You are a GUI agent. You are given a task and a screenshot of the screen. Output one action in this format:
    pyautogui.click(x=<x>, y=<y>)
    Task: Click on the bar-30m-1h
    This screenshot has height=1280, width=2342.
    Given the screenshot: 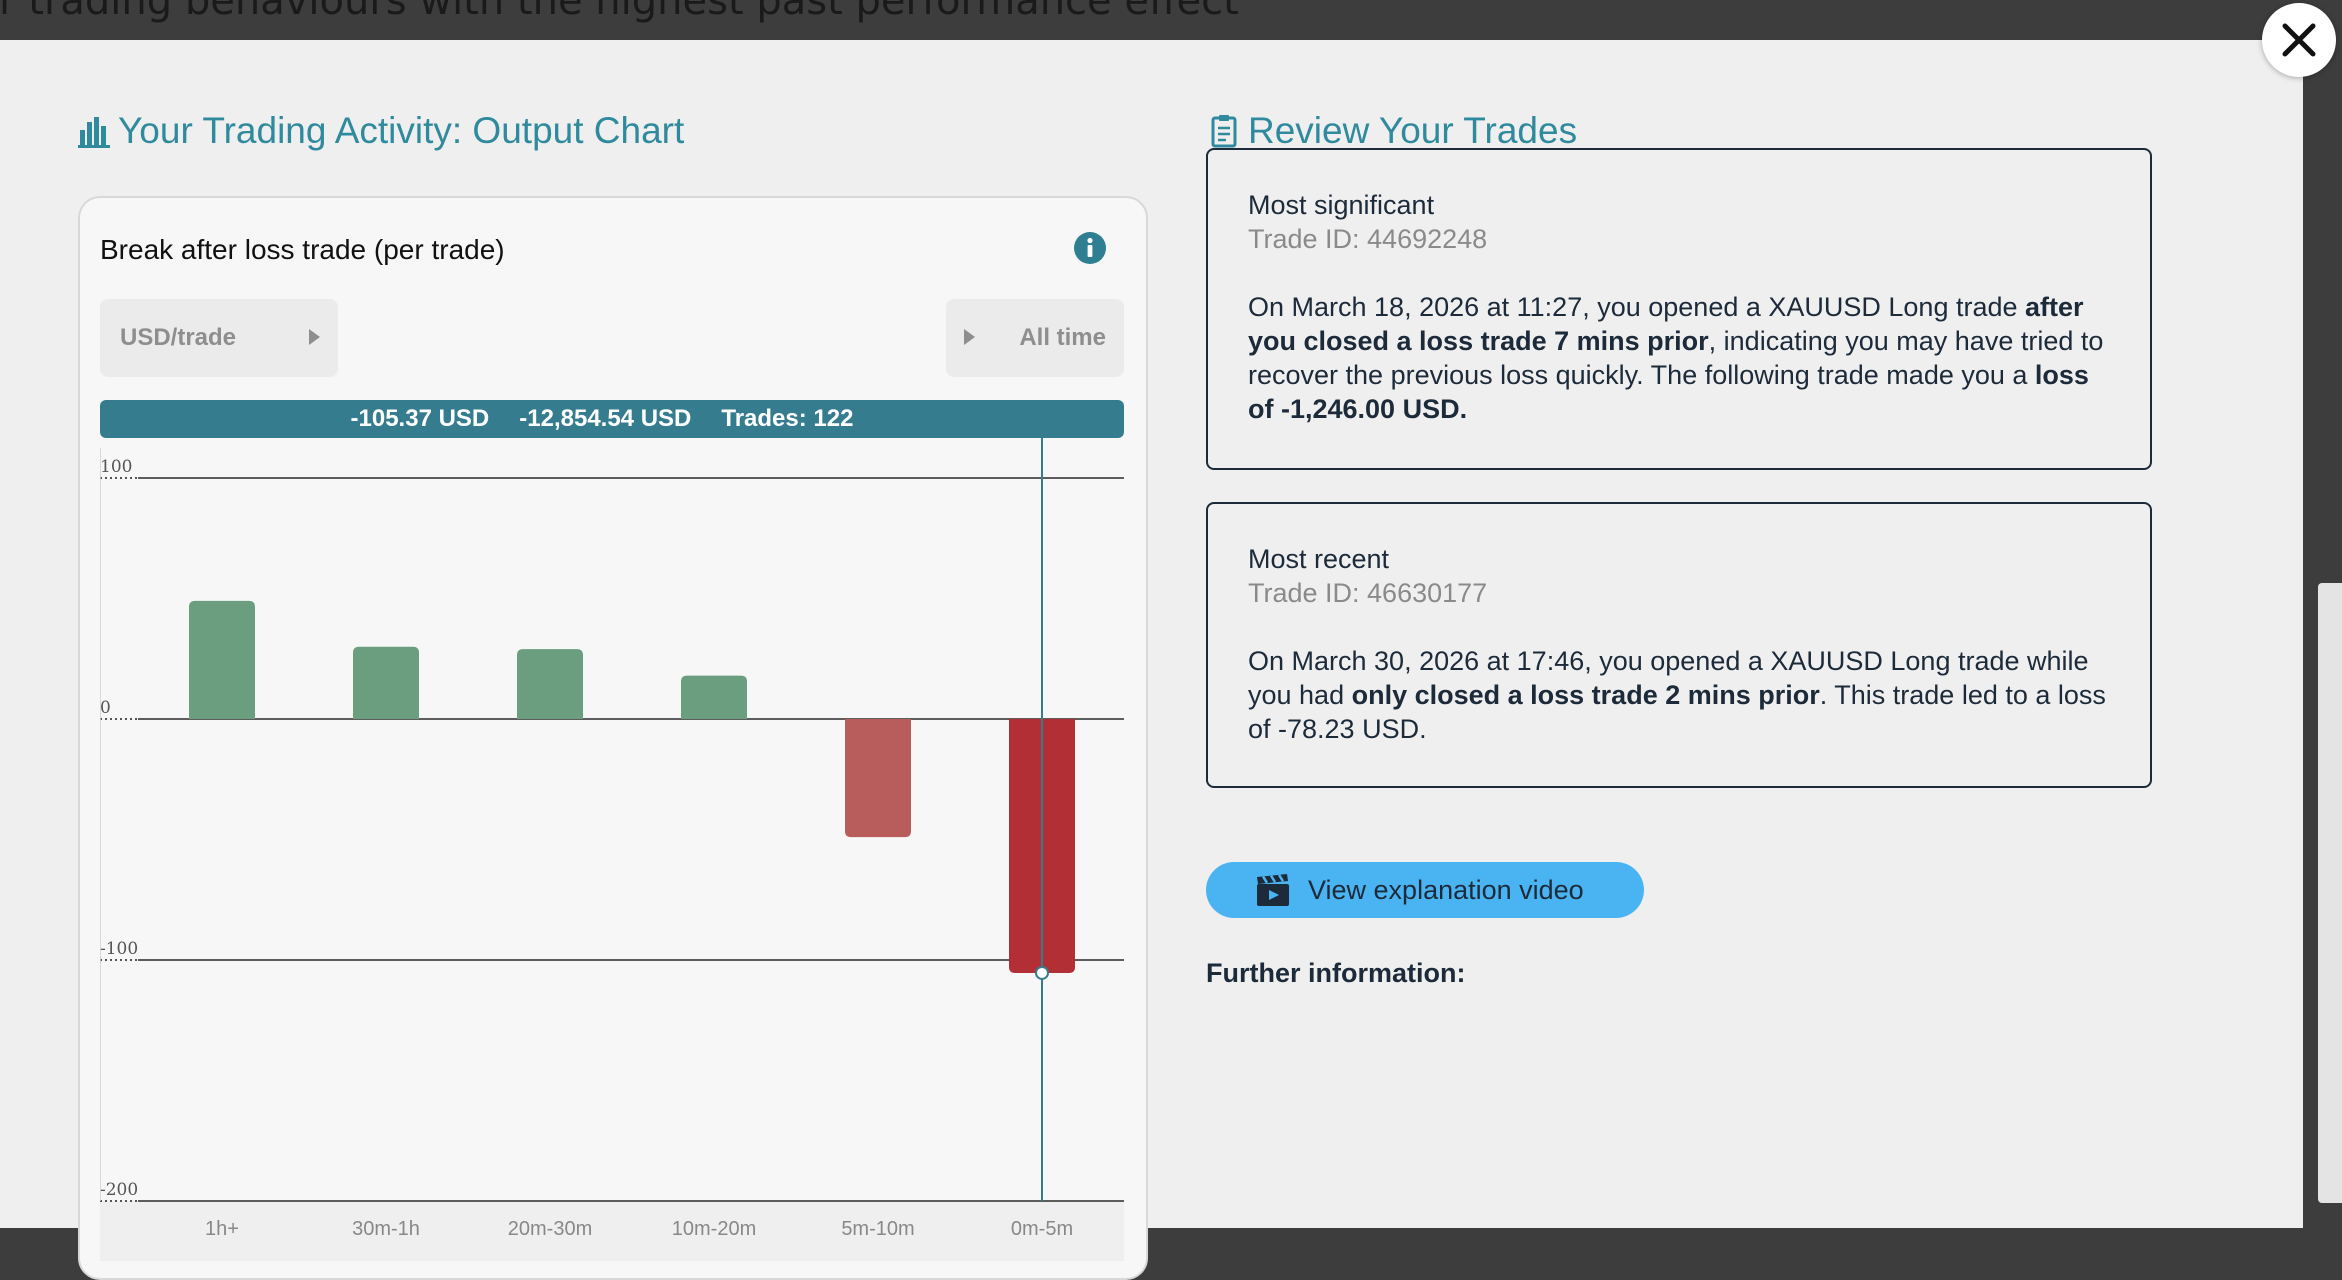 What is the action you would take?
    pyautogui.click(x=386, y=682)
    